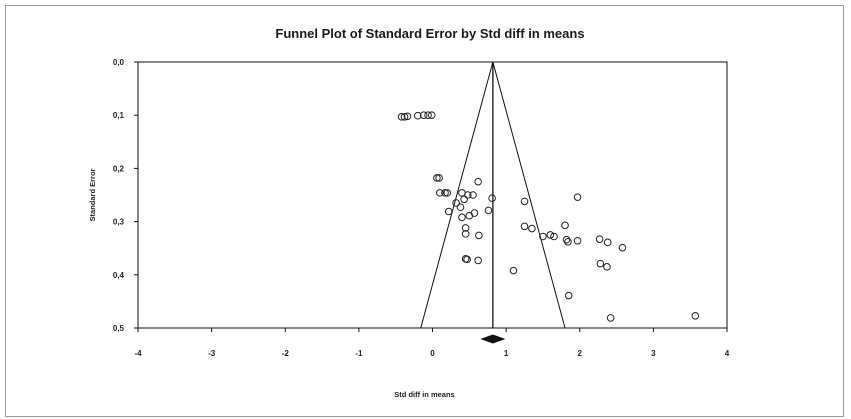 The height and width of the screenshot is (419, 851). What do you see at coordinates (119, 222) in the screenshot?
I see `y-tick-label: 0,3` at bounding box center [119, 222].